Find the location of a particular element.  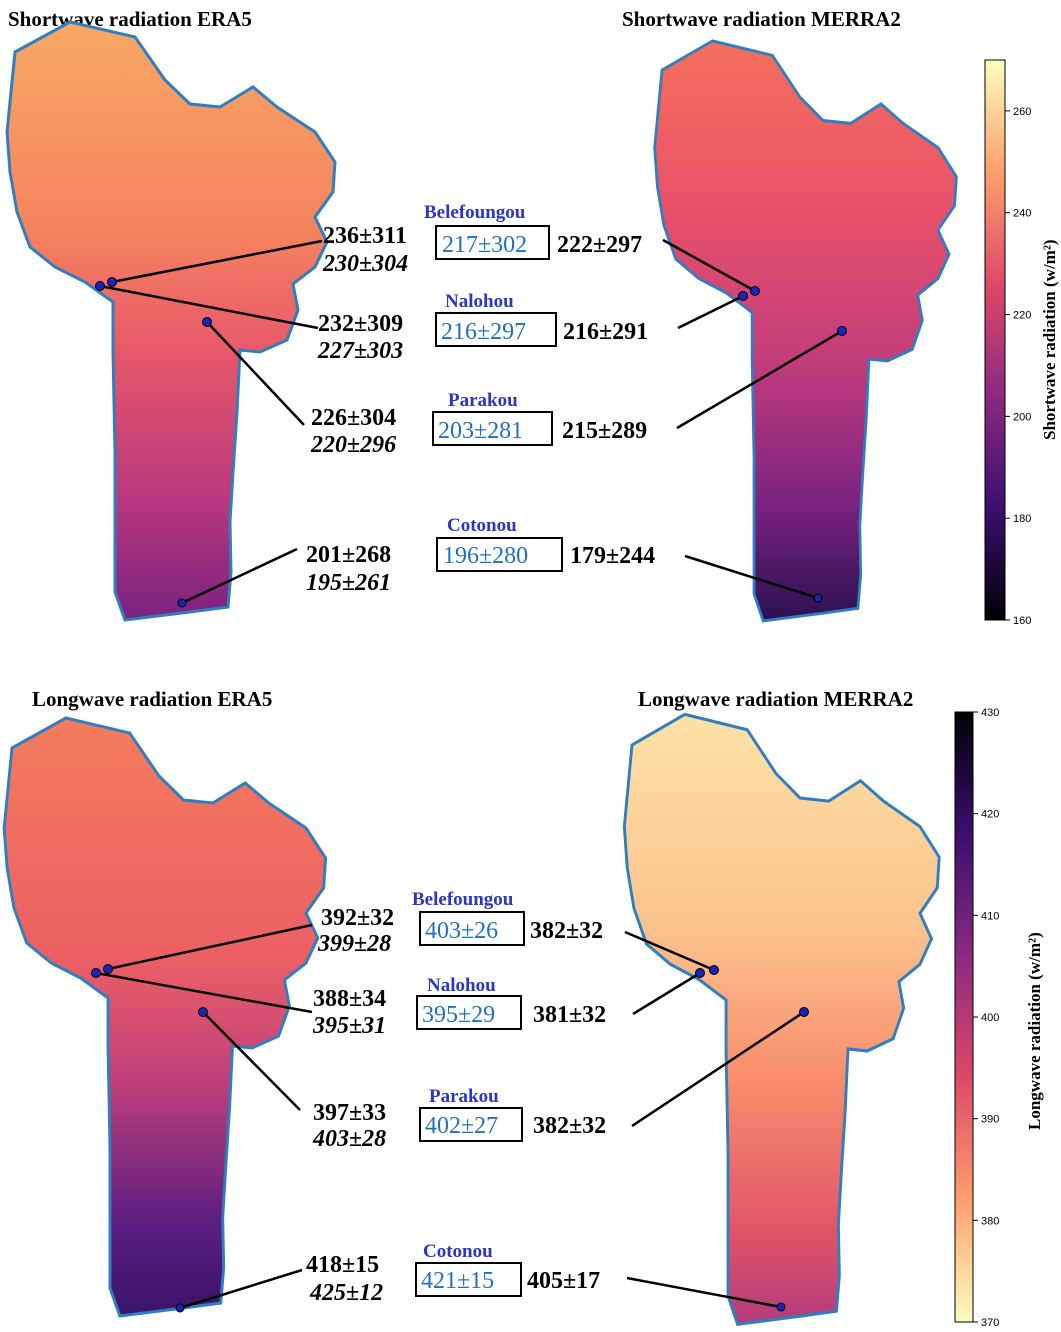

map-lw-era5 is located at coordinates (165, 1017).